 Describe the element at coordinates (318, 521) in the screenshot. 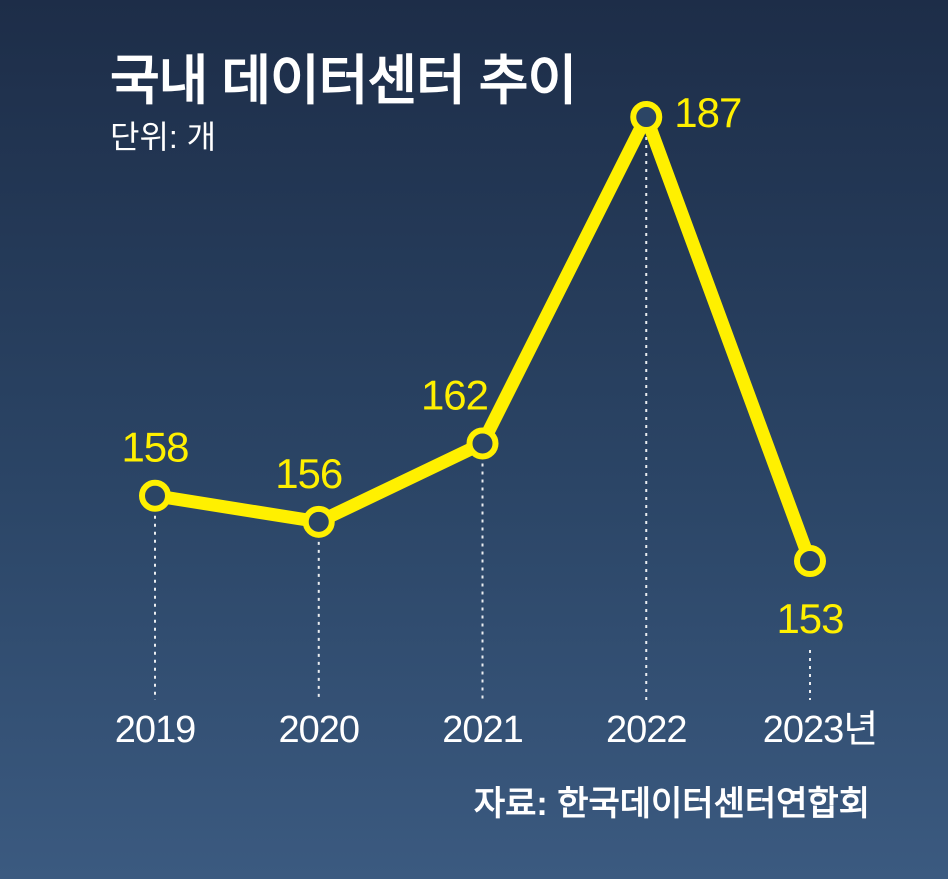

I see `point-marker-2020` at that location.